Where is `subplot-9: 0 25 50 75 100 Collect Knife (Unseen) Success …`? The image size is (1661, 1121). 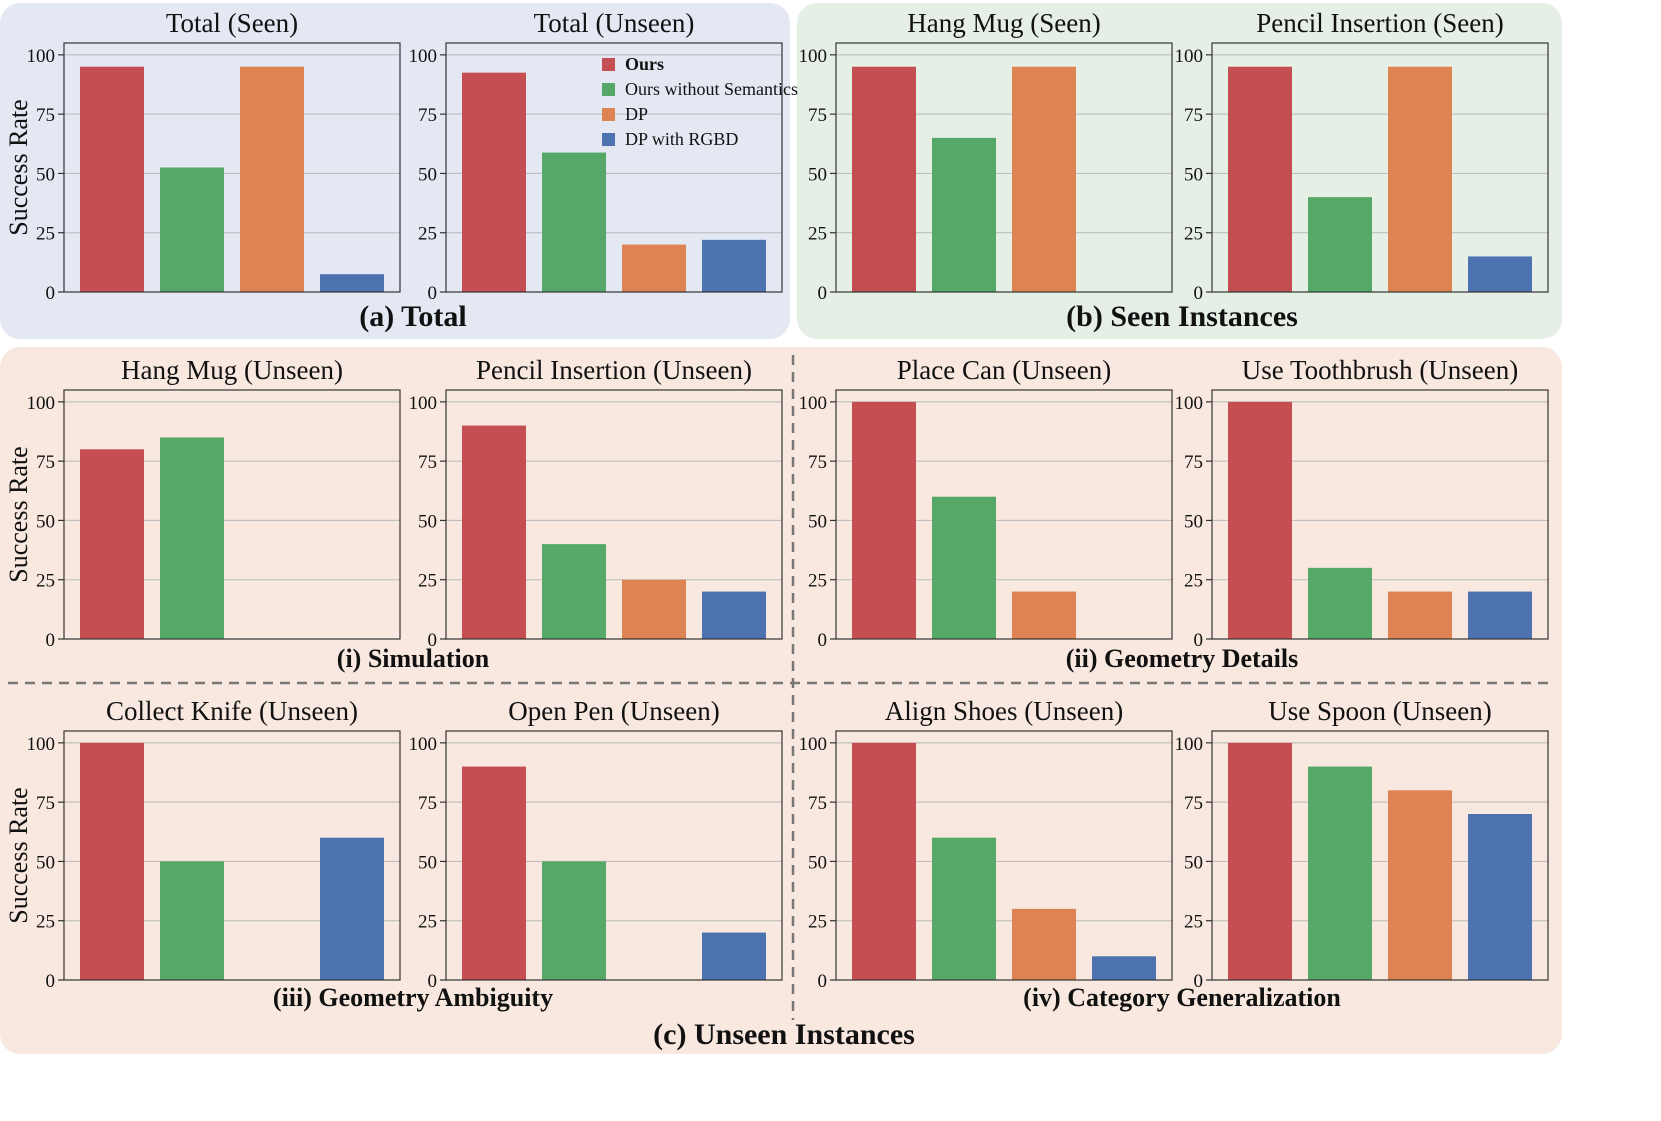 subplot-9: 0 25 50 75 100 Collect Knife (Unseen) Success … is located at coordinates (202, 844).